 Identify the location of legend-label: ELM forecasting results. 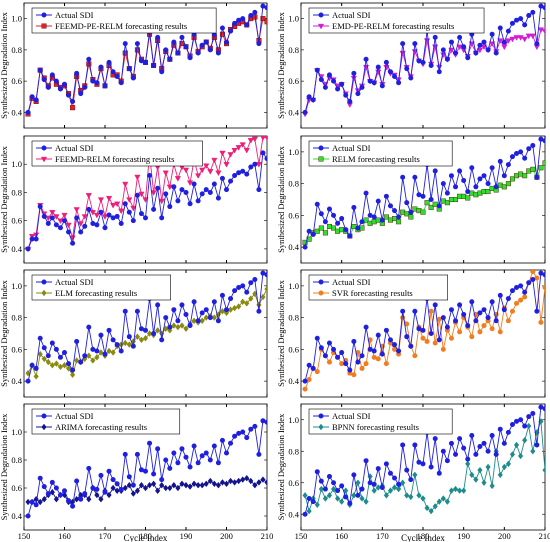
(96, 293).